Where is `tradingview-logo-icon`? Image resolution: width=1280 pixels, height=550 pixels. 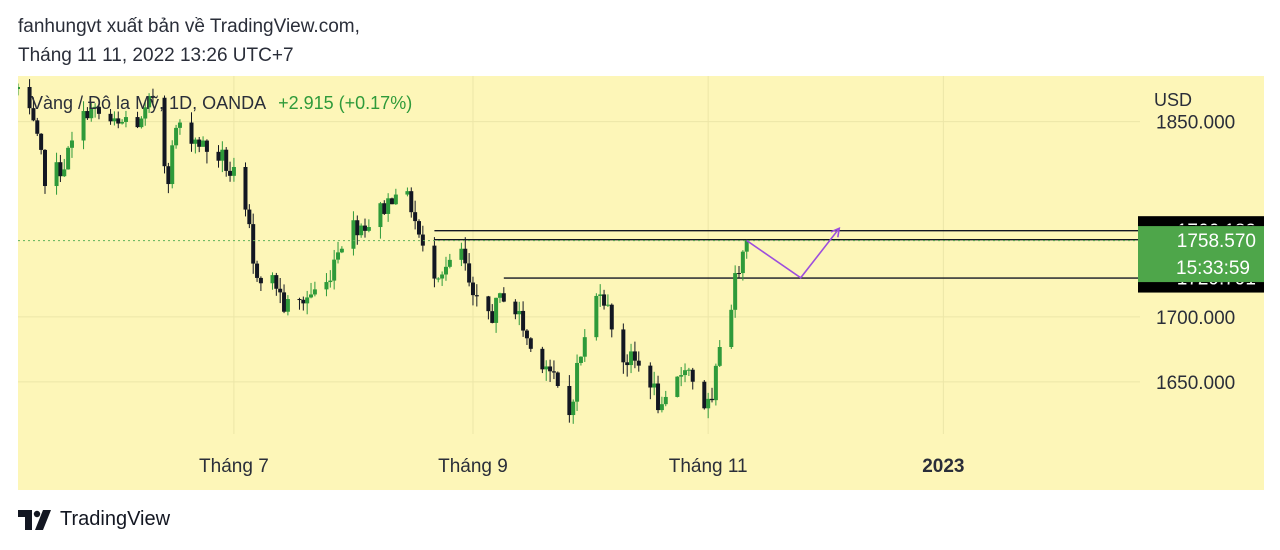 tradingview-logo-icon is located at coordinates (34, 519).